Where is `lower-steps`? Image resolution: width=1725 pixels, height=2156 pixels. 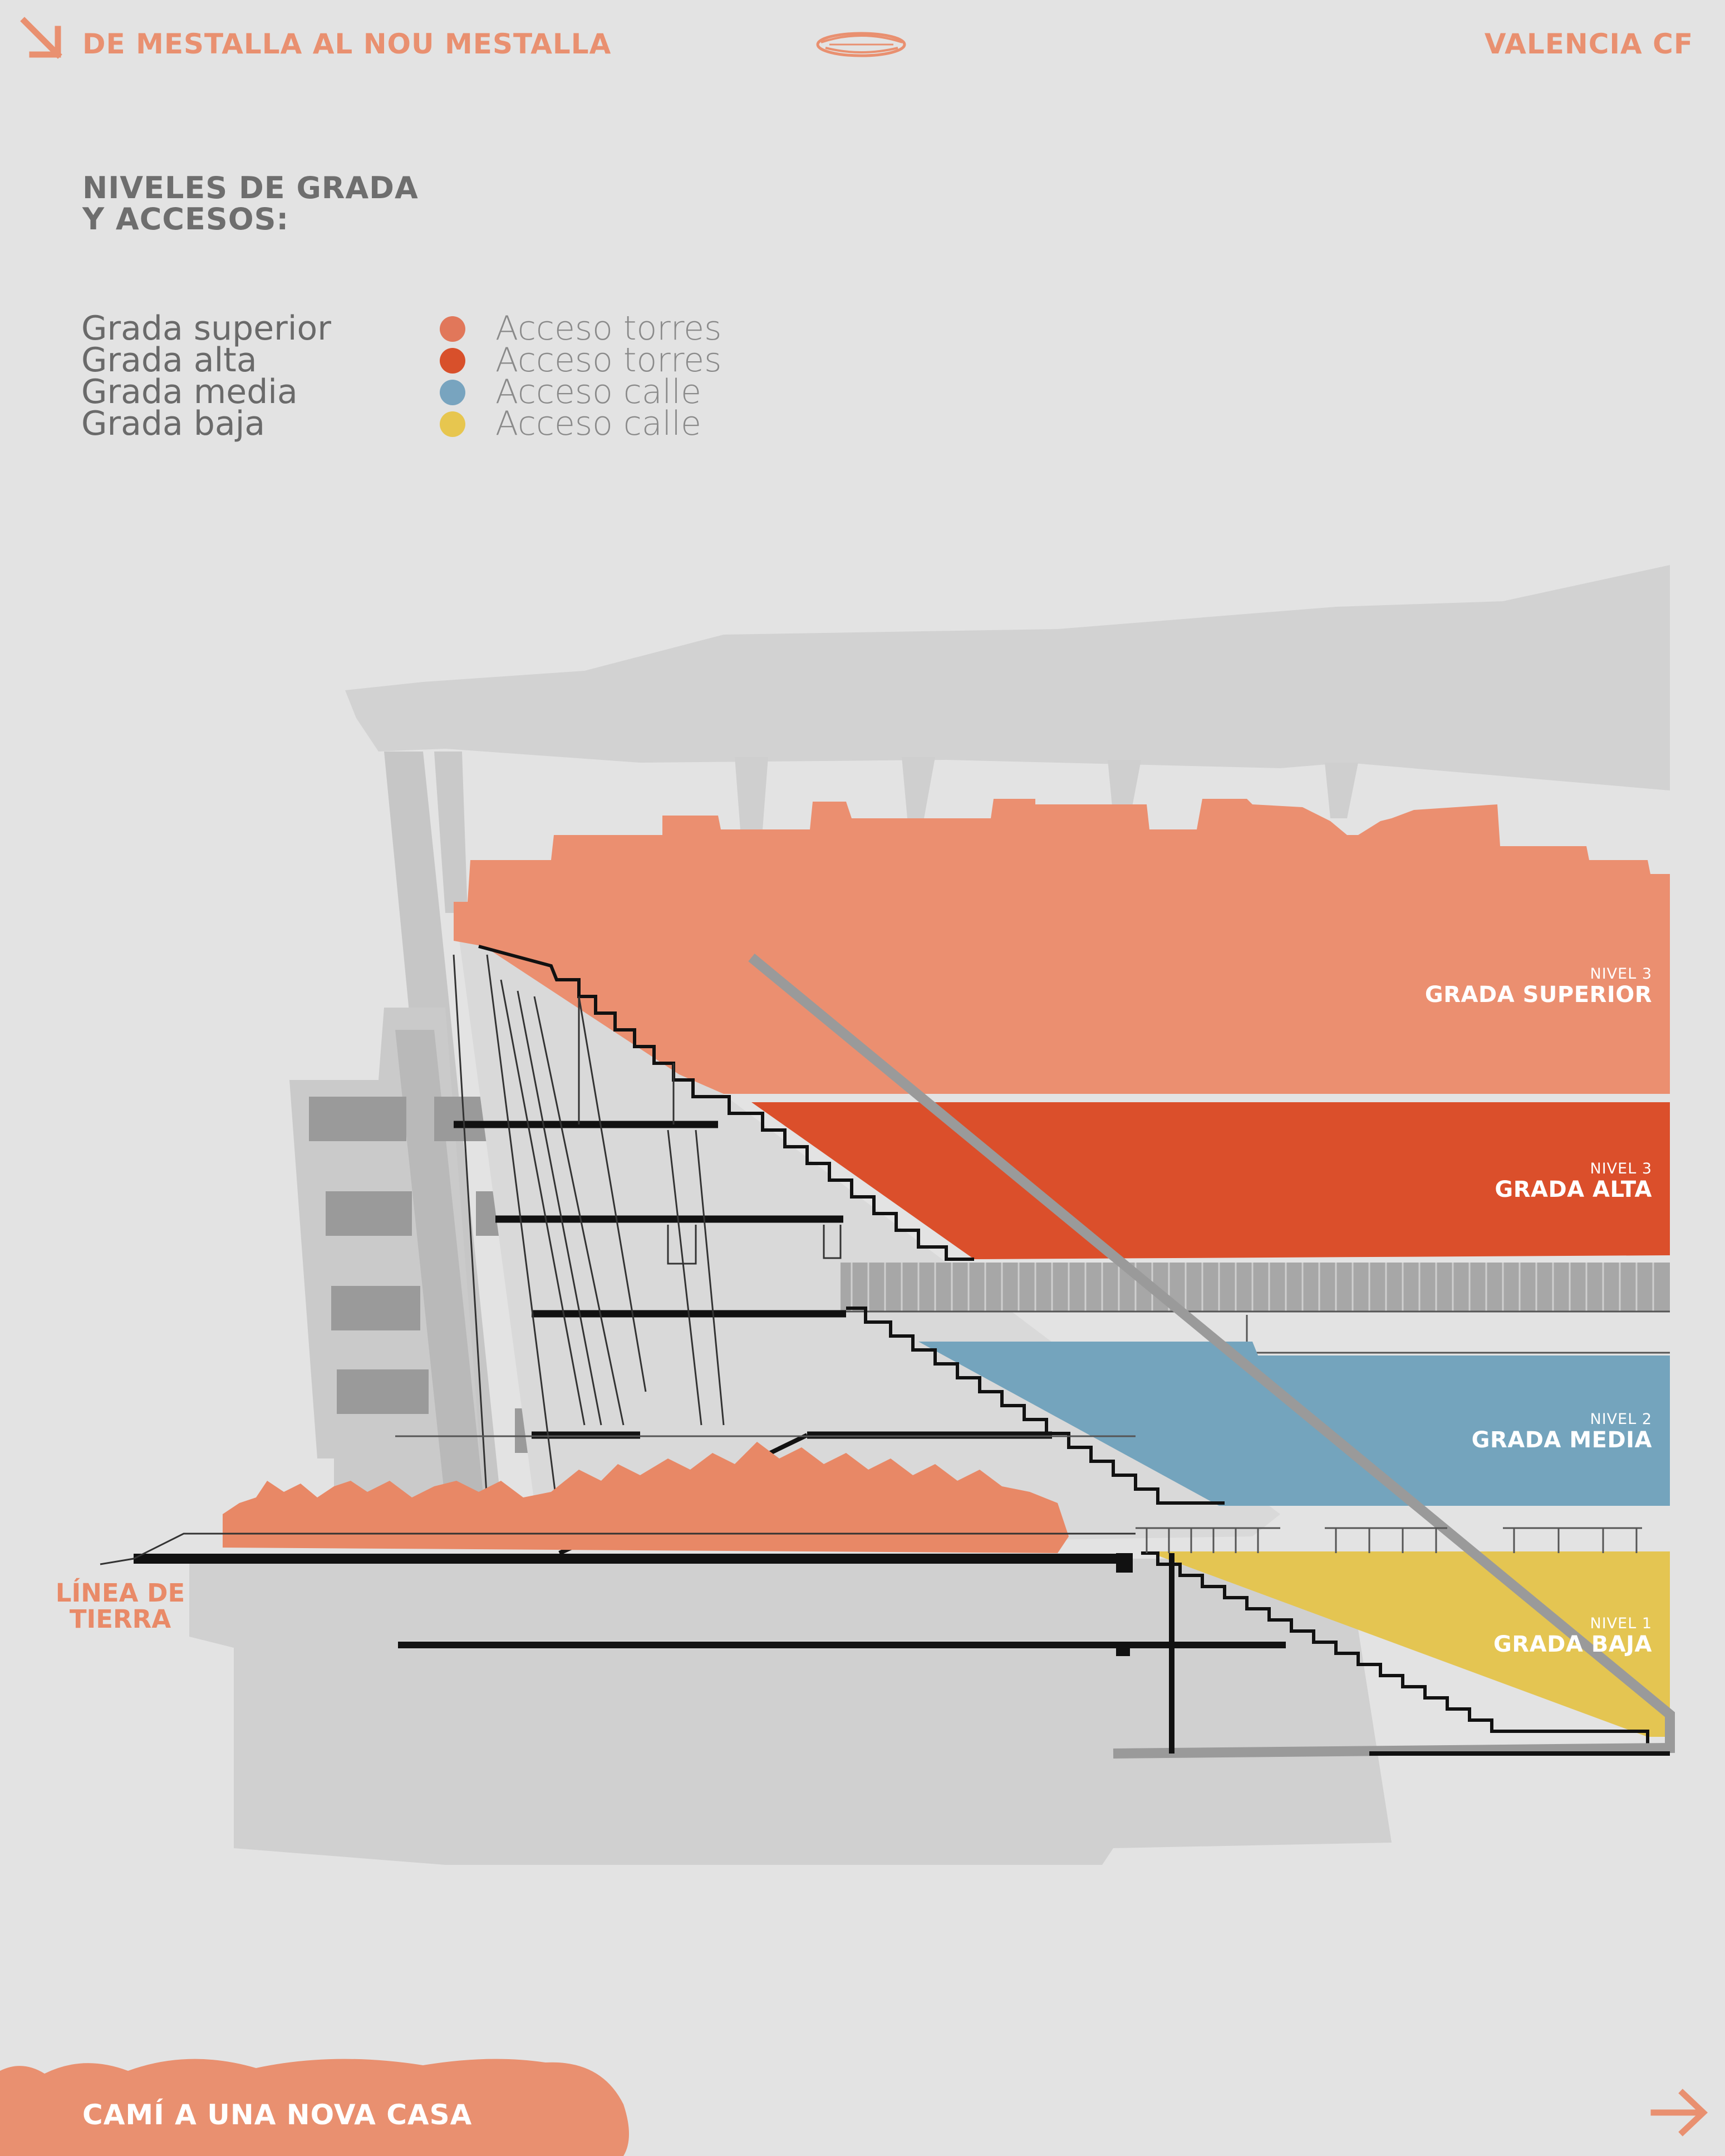
lower-steps is located at coordinates (1395, 1648).